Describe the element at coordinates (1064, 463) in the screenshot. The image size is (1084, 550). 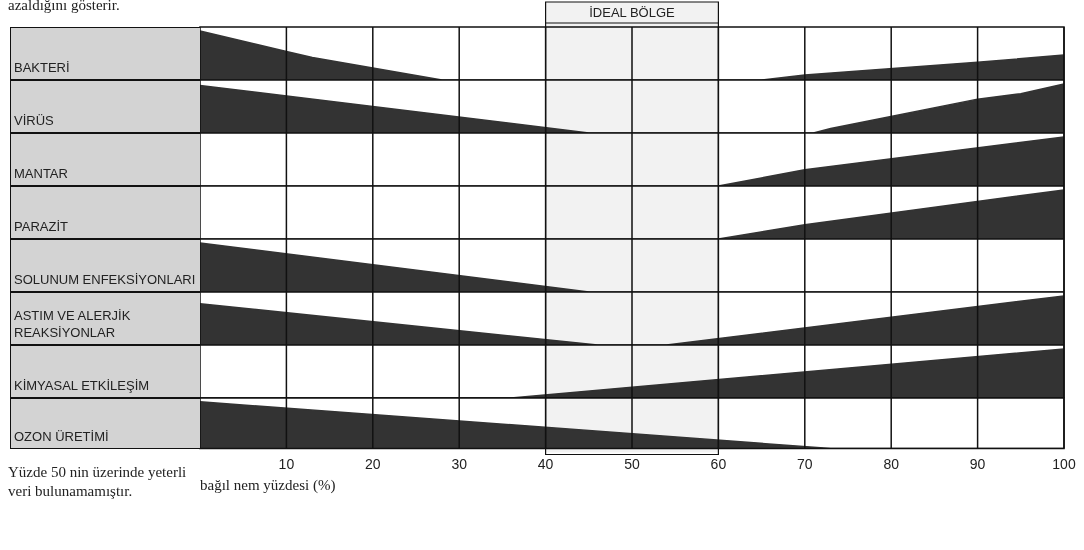
I see `x-tick-label: 100` at that location.